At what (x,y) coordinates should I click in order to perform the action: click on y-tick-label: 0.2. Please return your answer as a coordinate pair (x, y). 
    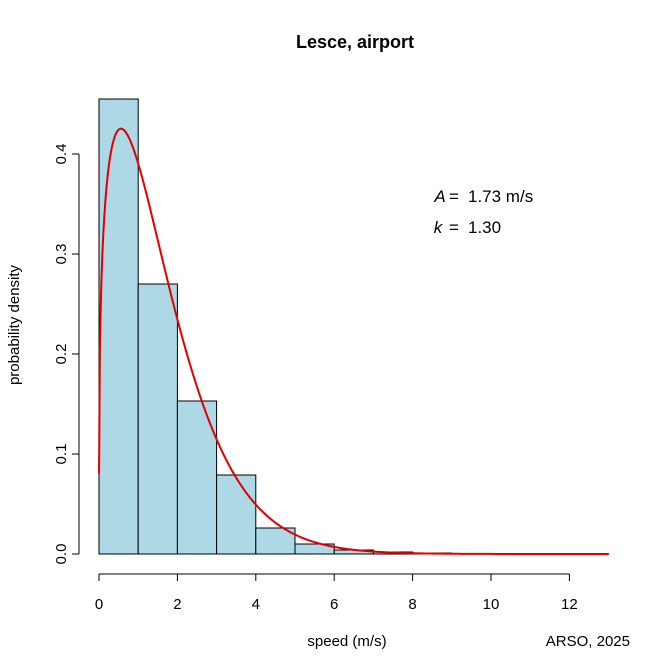
    Looking at the image, I should click on (61, 354).